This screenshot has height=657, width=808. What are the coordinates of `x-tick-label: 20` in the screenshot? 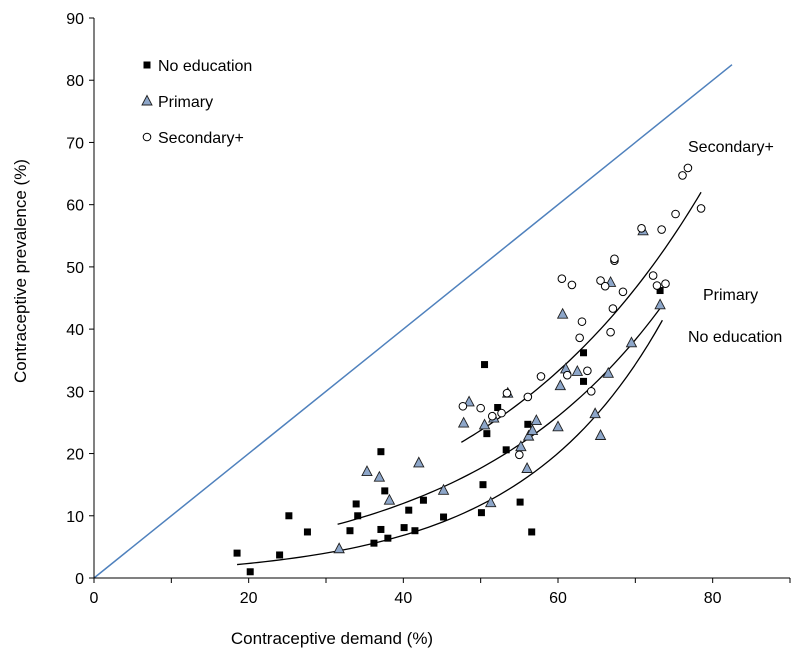 It's located at (249, 598).